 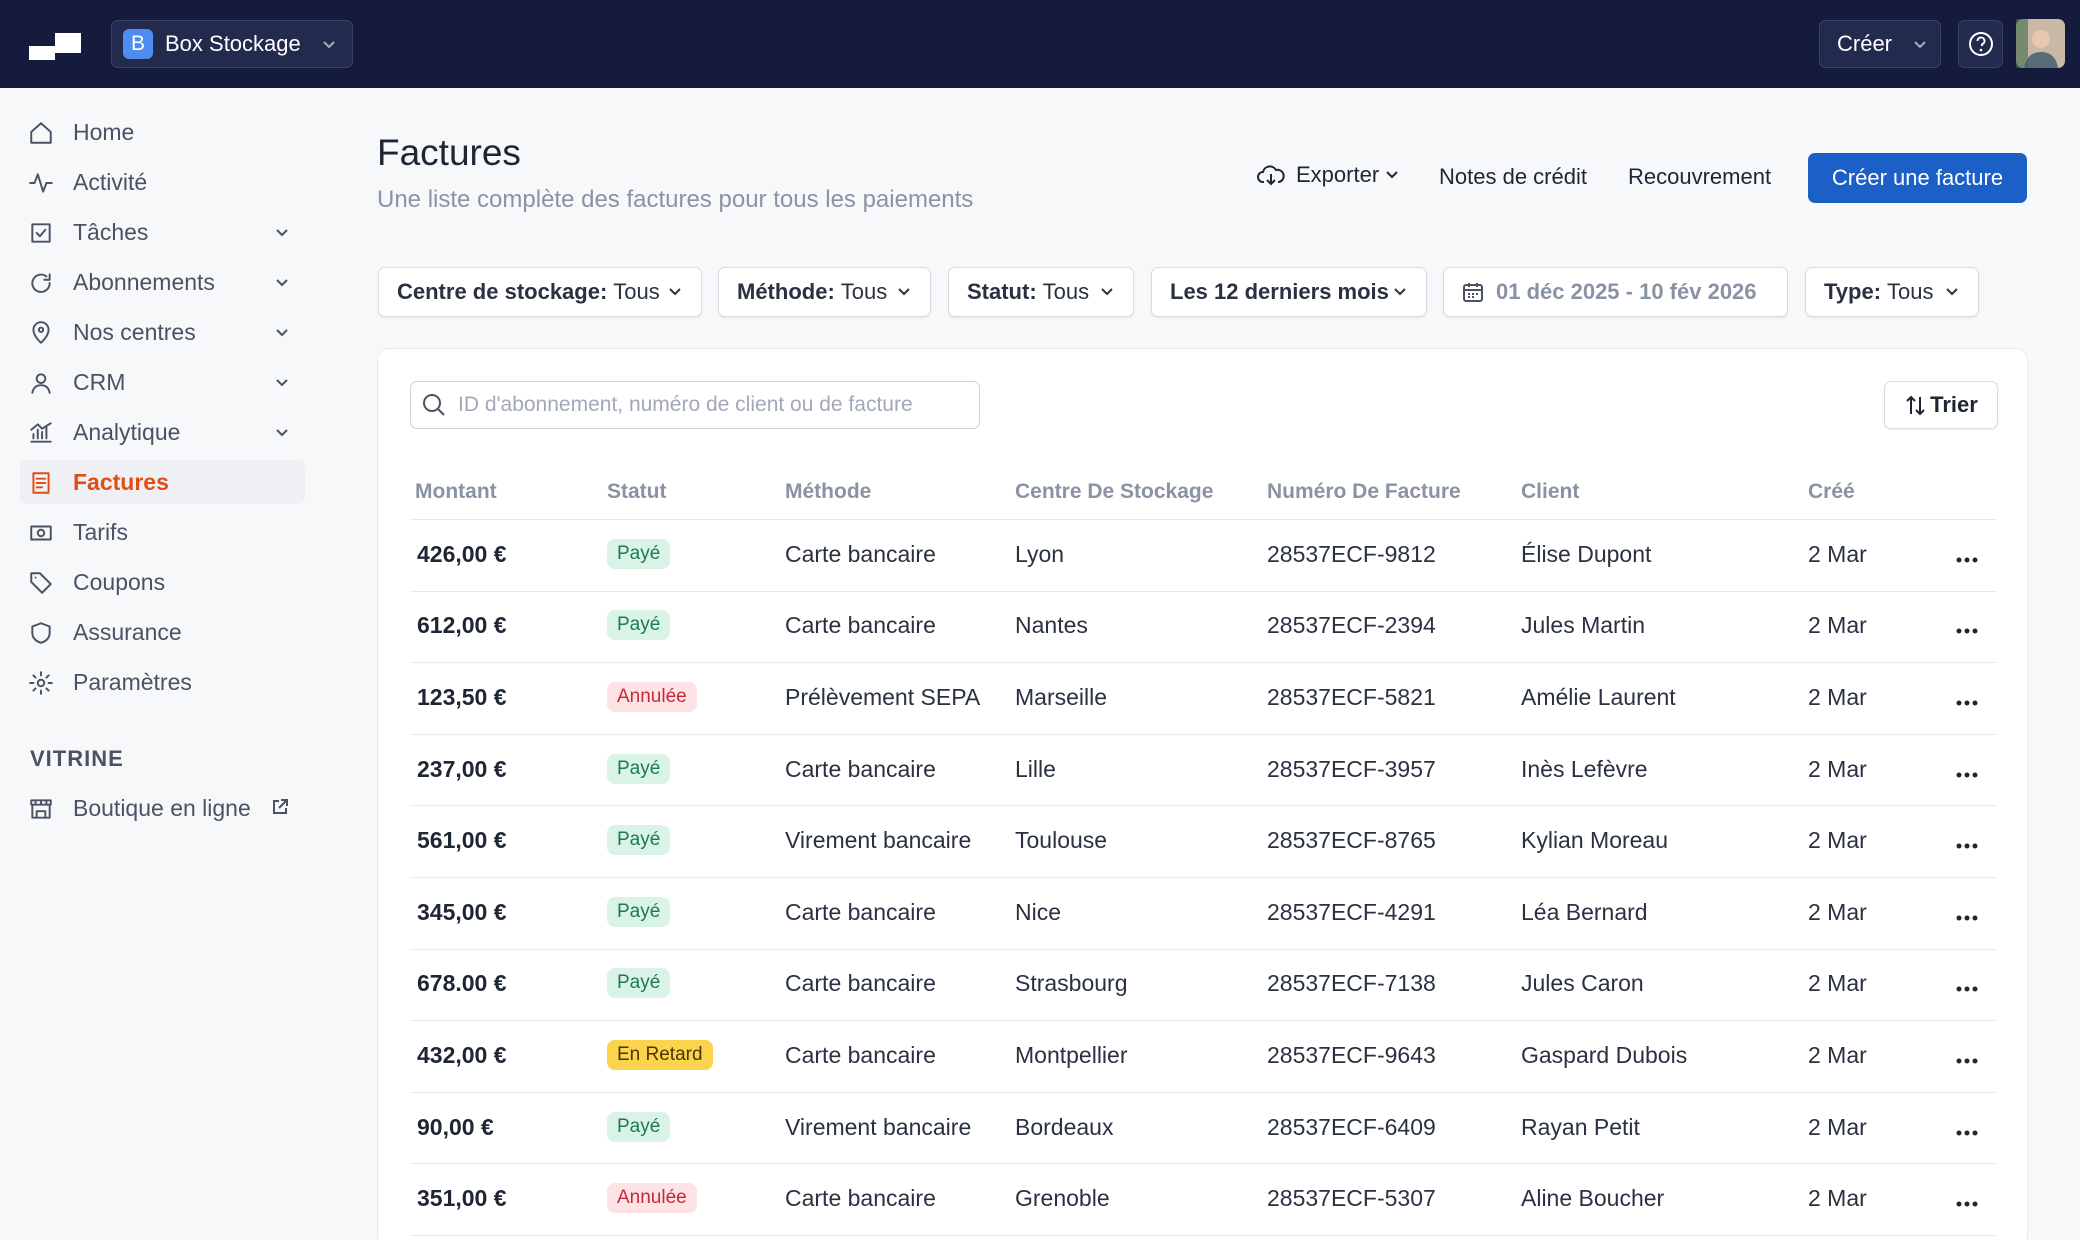 I want to click on sort-button: Trier, so click(x=1941, y=405).